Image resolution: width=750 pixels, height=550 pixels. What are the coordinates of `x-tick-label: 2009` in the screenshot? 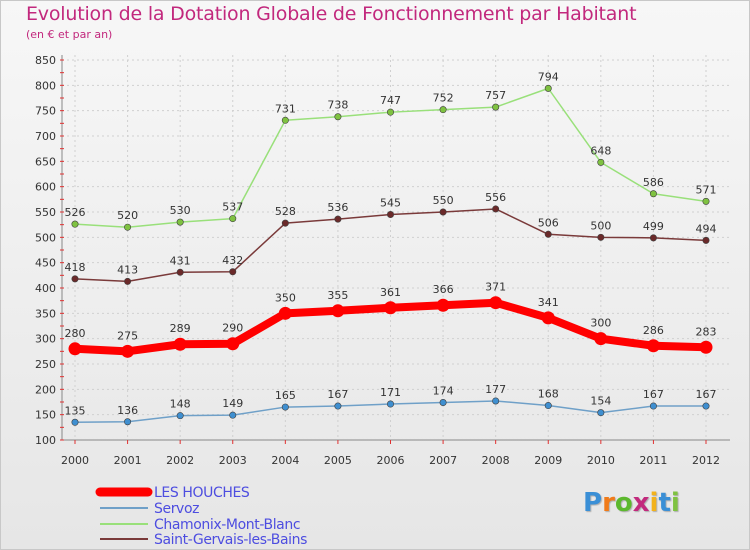 It's located at (548, 460).